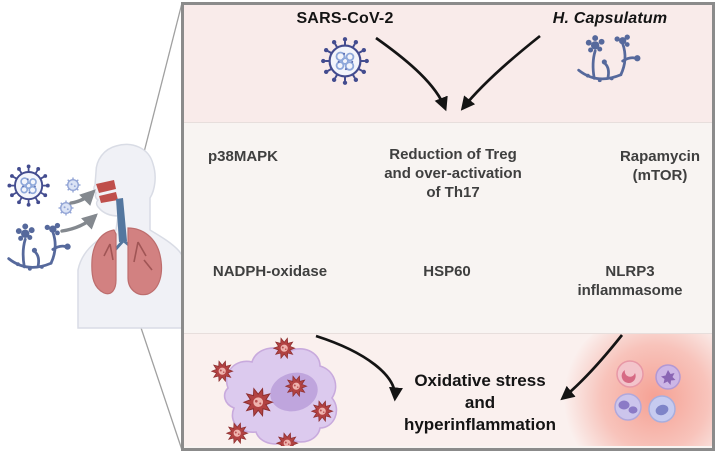 The width and height of the screenshot is (720, 457). Describe the element at coordinates (132, 236) in the screenshot. I see `human-respiratory-tract-icon` at that location.